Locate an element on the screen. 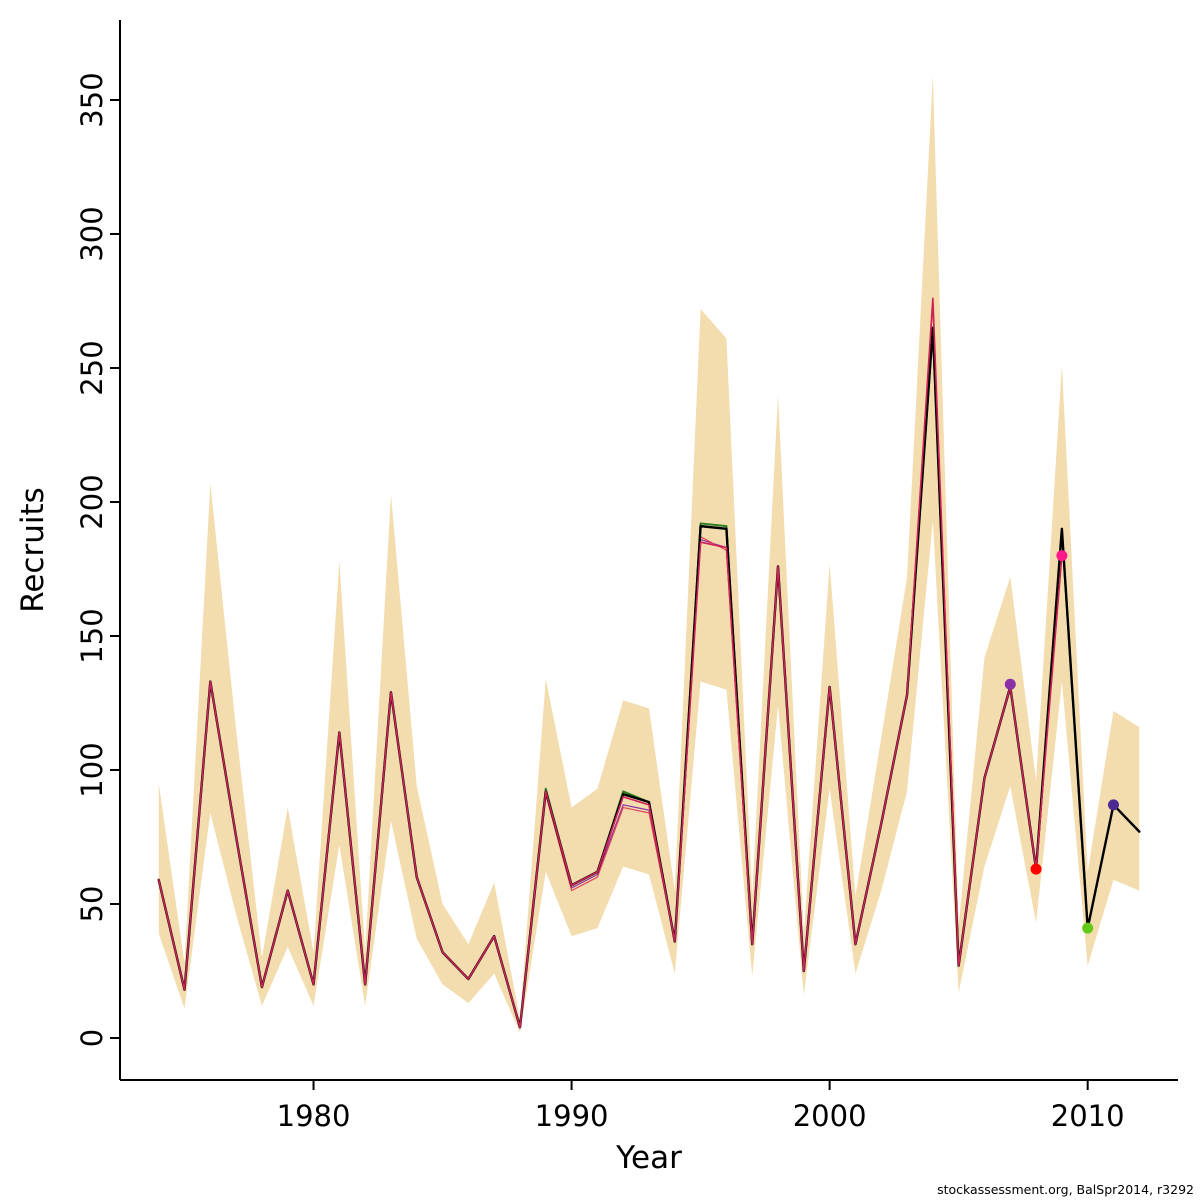  footer-credit: stockassessment.org, BalSpr2014, r3292 is located at coordinates (1065, 1189).